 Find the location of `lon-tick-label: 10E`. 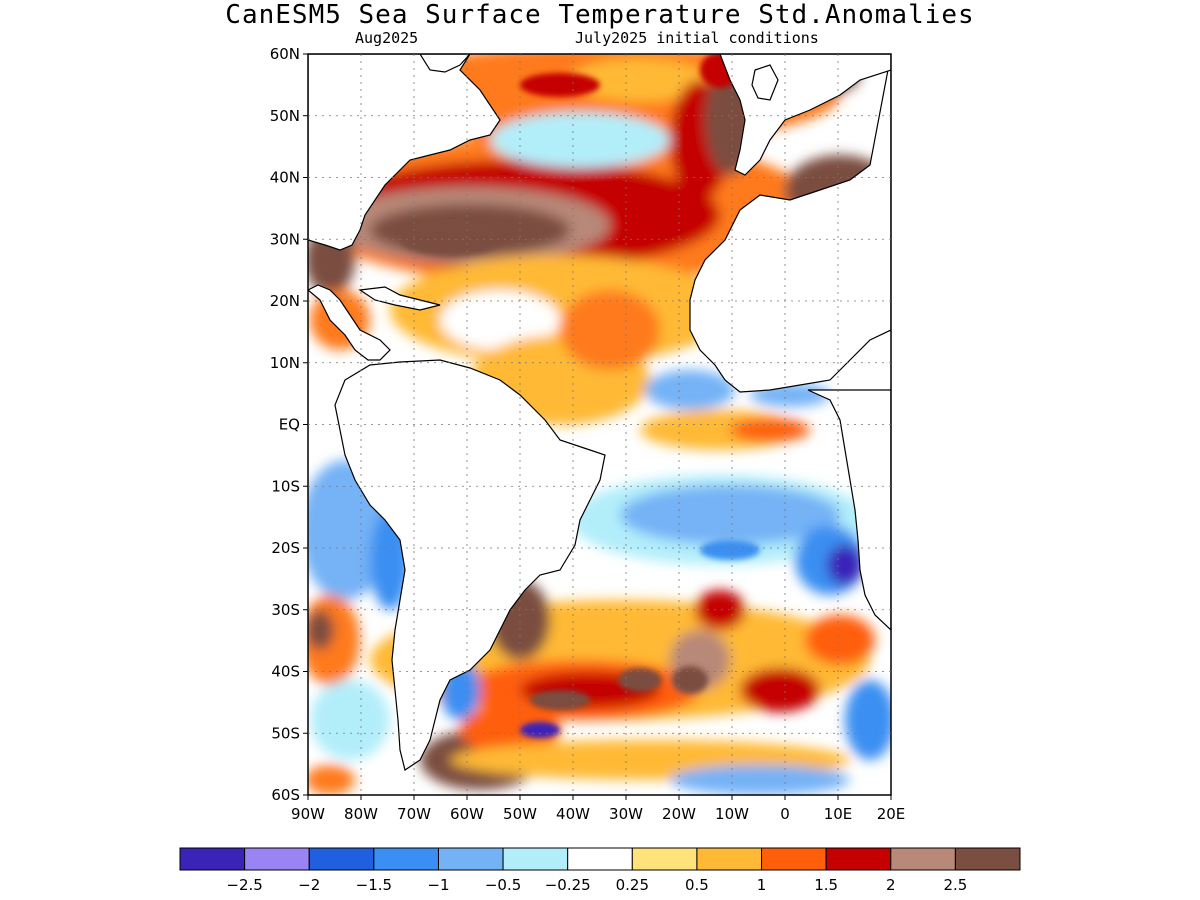

lon-tick-label: 10E is located at coordinates (838, 814).